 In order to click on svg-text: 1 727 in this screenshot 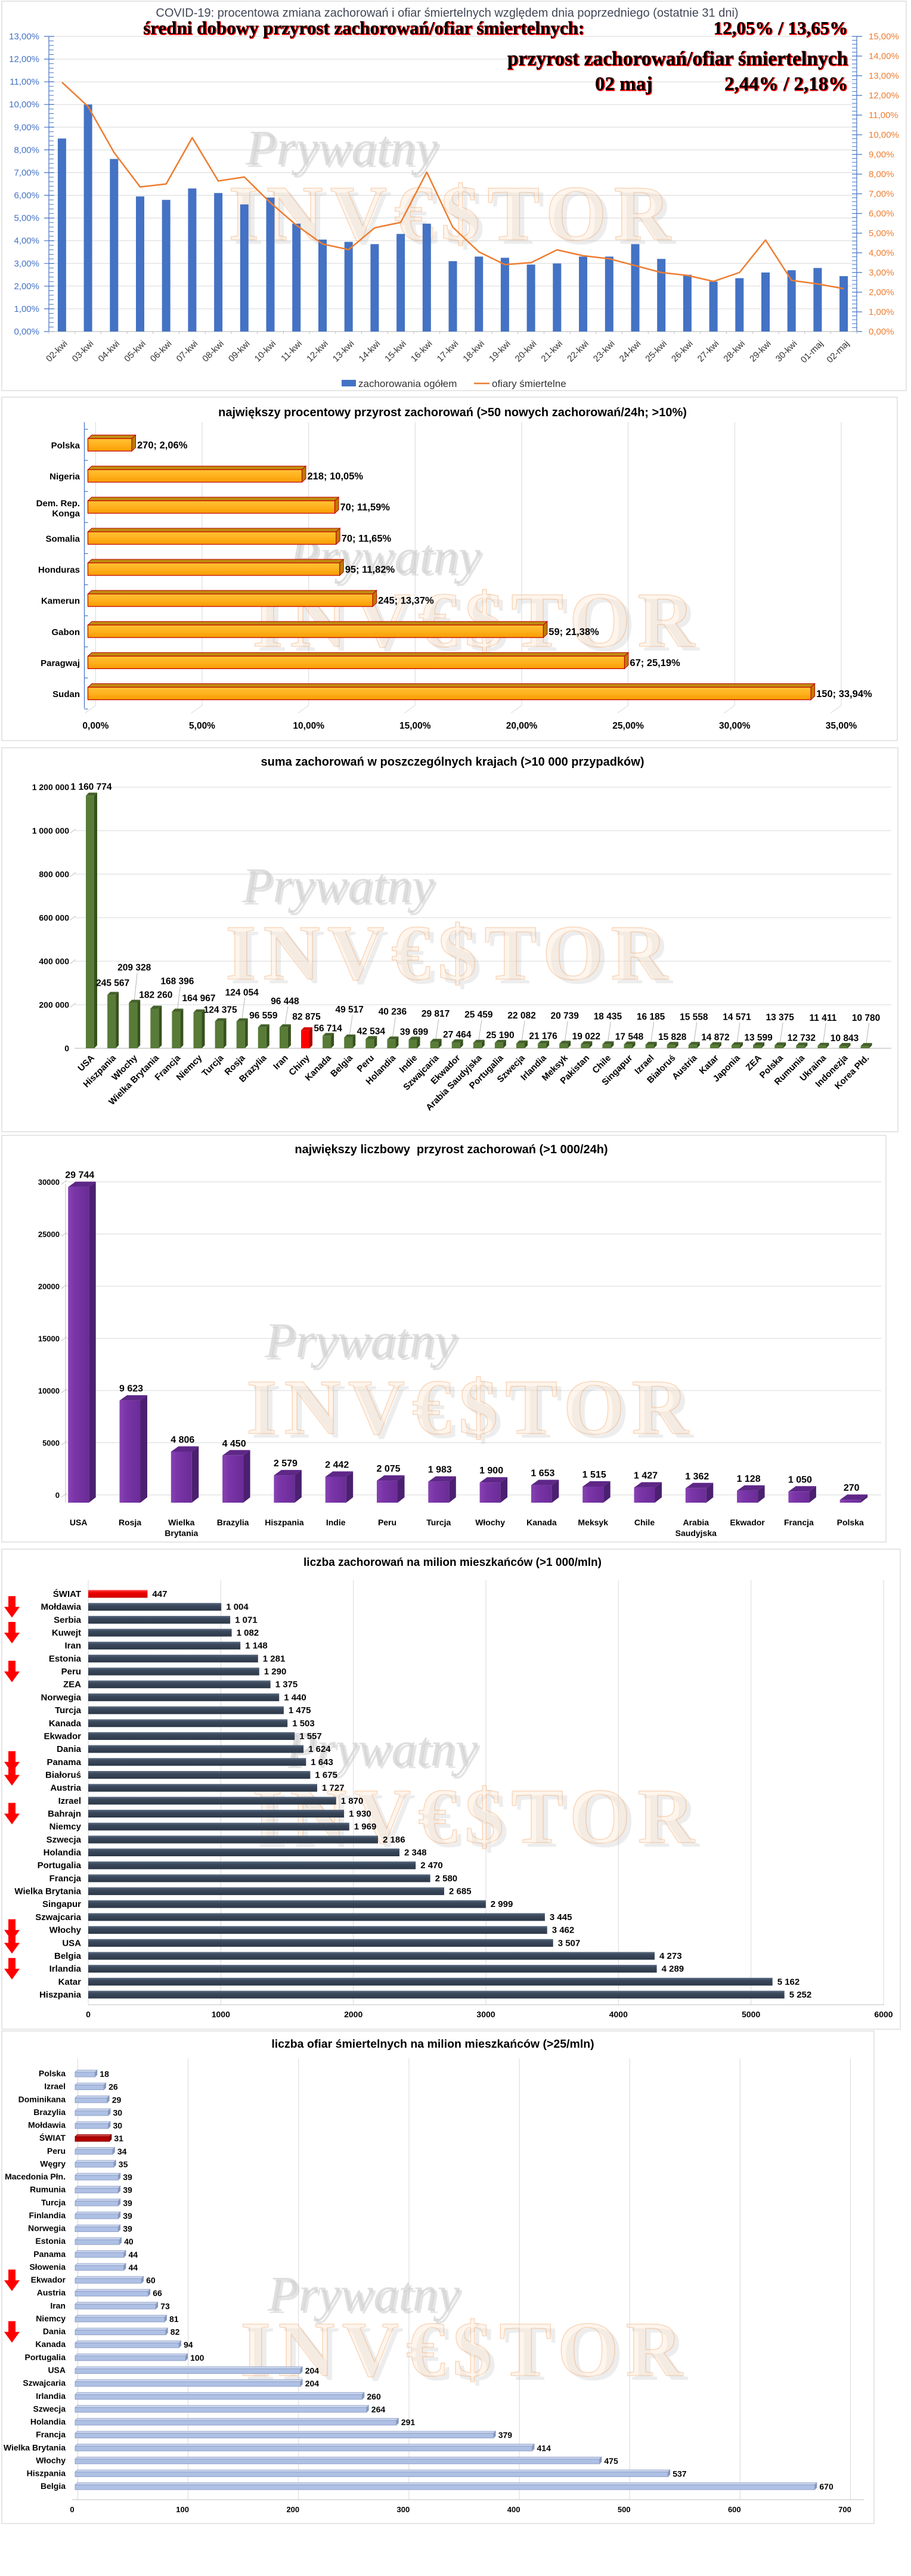, I will do `click(334, 1788)`.